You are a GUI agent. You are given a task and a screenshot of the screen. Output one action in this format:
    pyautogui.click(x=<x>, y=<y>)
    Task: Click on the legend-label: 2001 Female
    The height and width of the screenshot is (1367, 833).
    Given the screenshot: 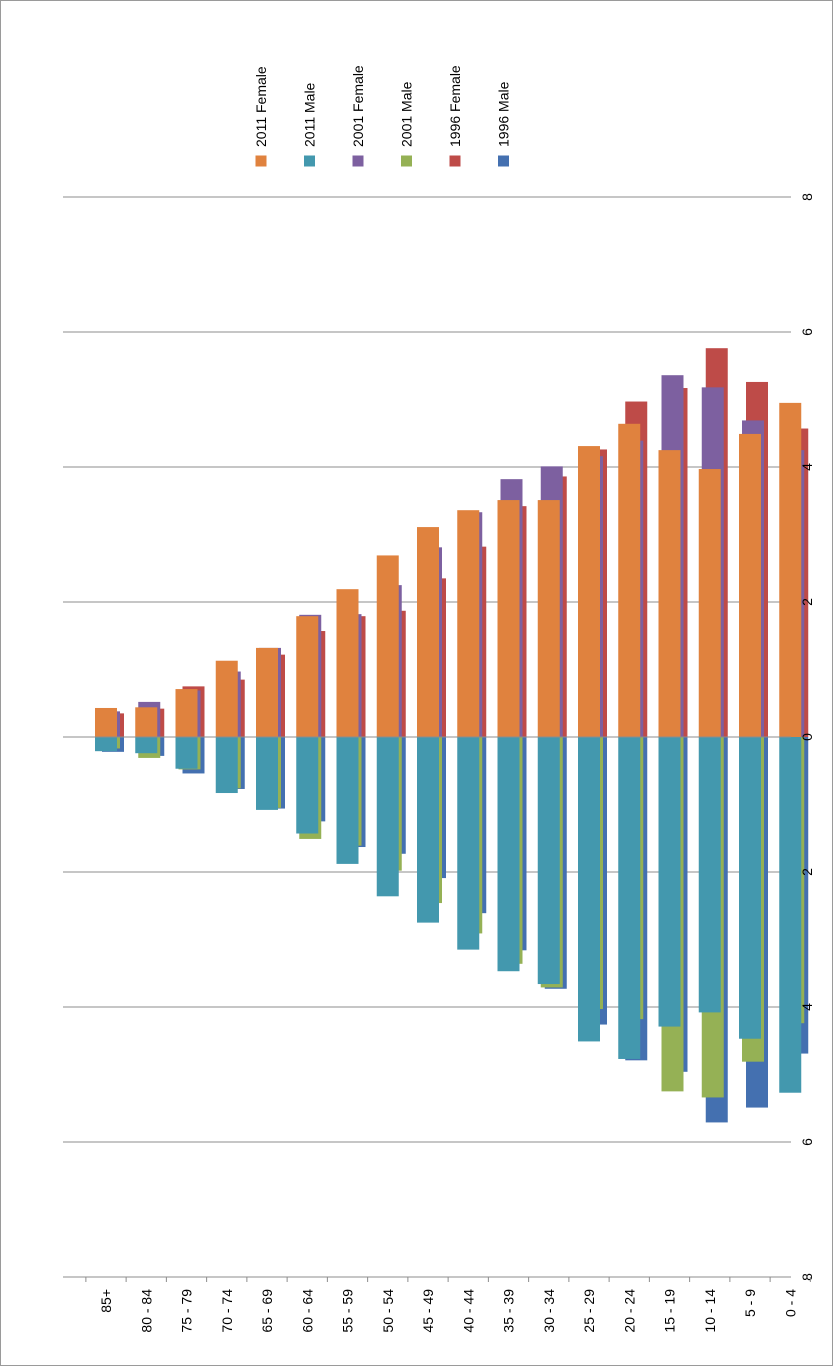 What is the action you would take?
    pyautogui.click(x=358, y=106)
    